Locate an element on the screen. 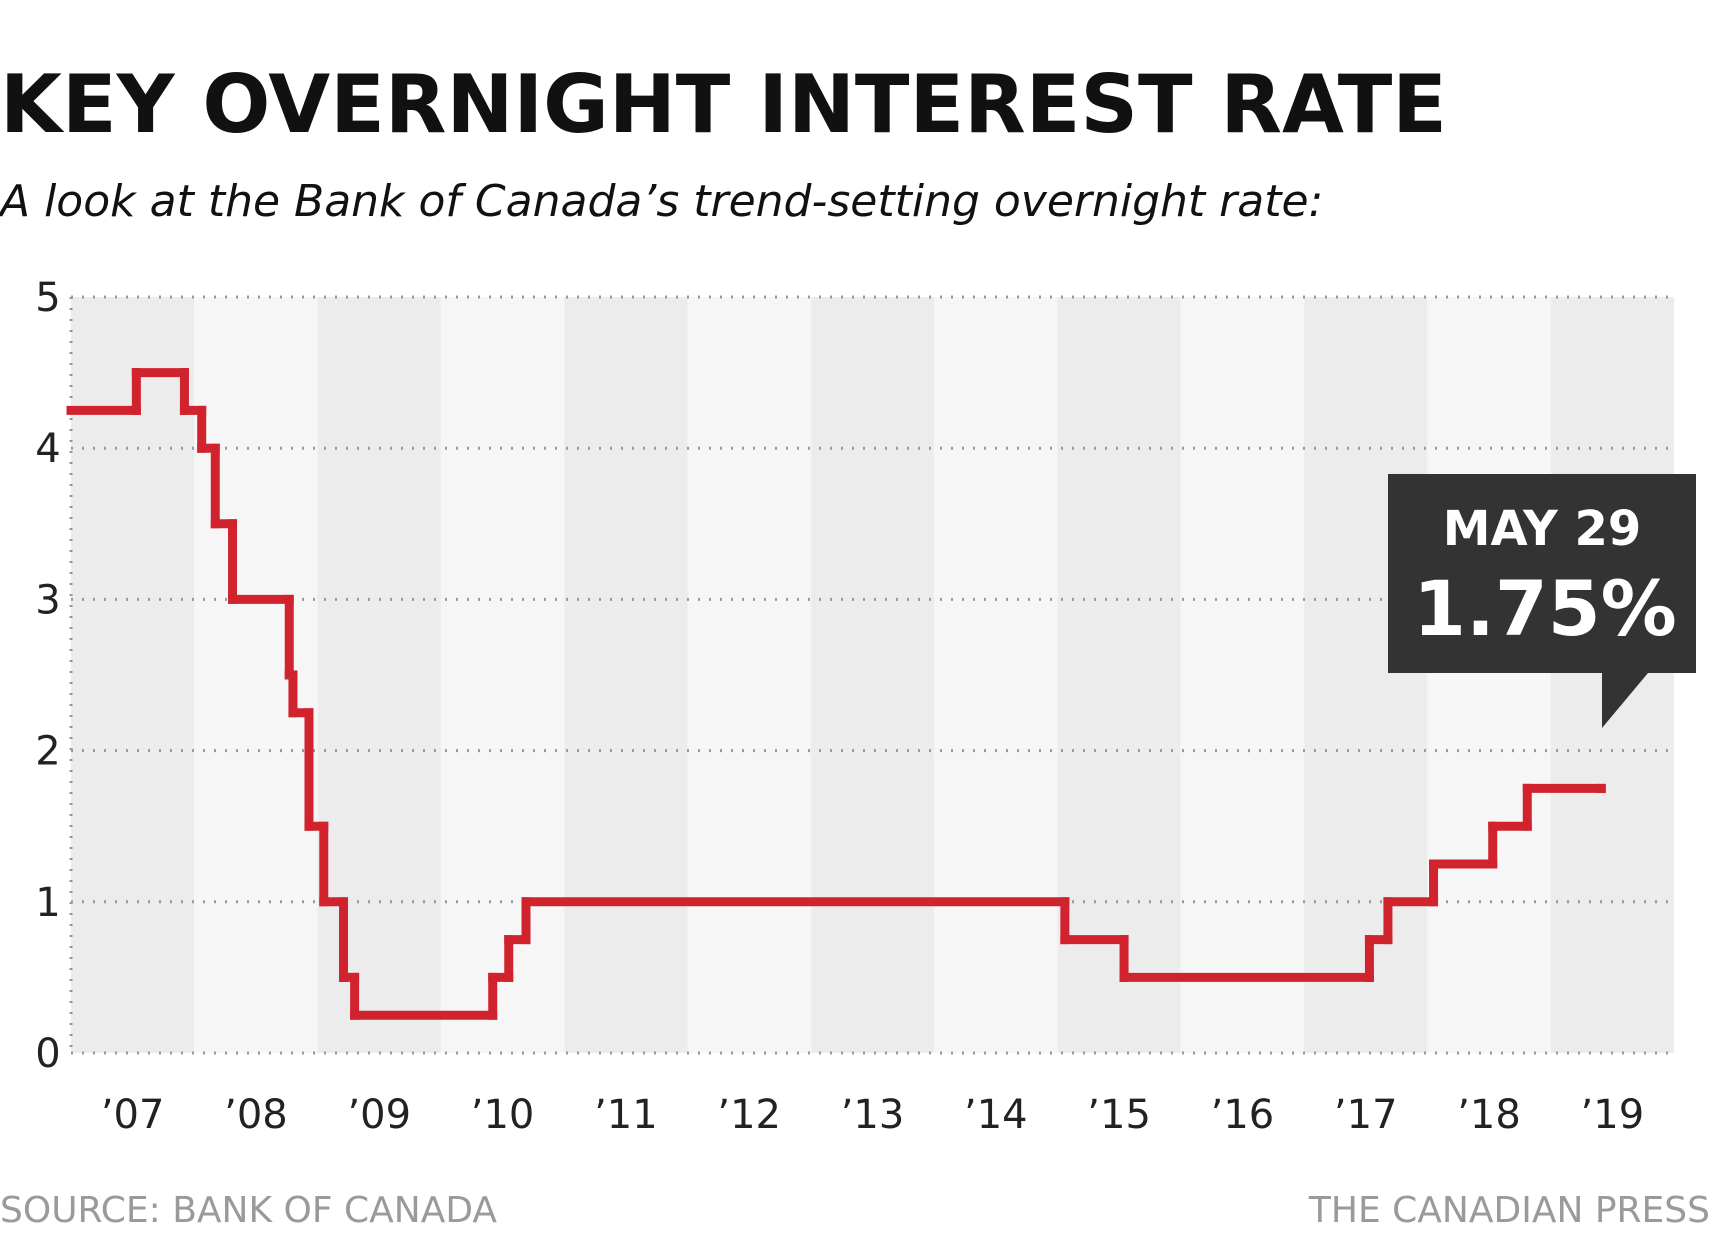  callout-label: MAY 29 is located at coordinates (1542, 529).